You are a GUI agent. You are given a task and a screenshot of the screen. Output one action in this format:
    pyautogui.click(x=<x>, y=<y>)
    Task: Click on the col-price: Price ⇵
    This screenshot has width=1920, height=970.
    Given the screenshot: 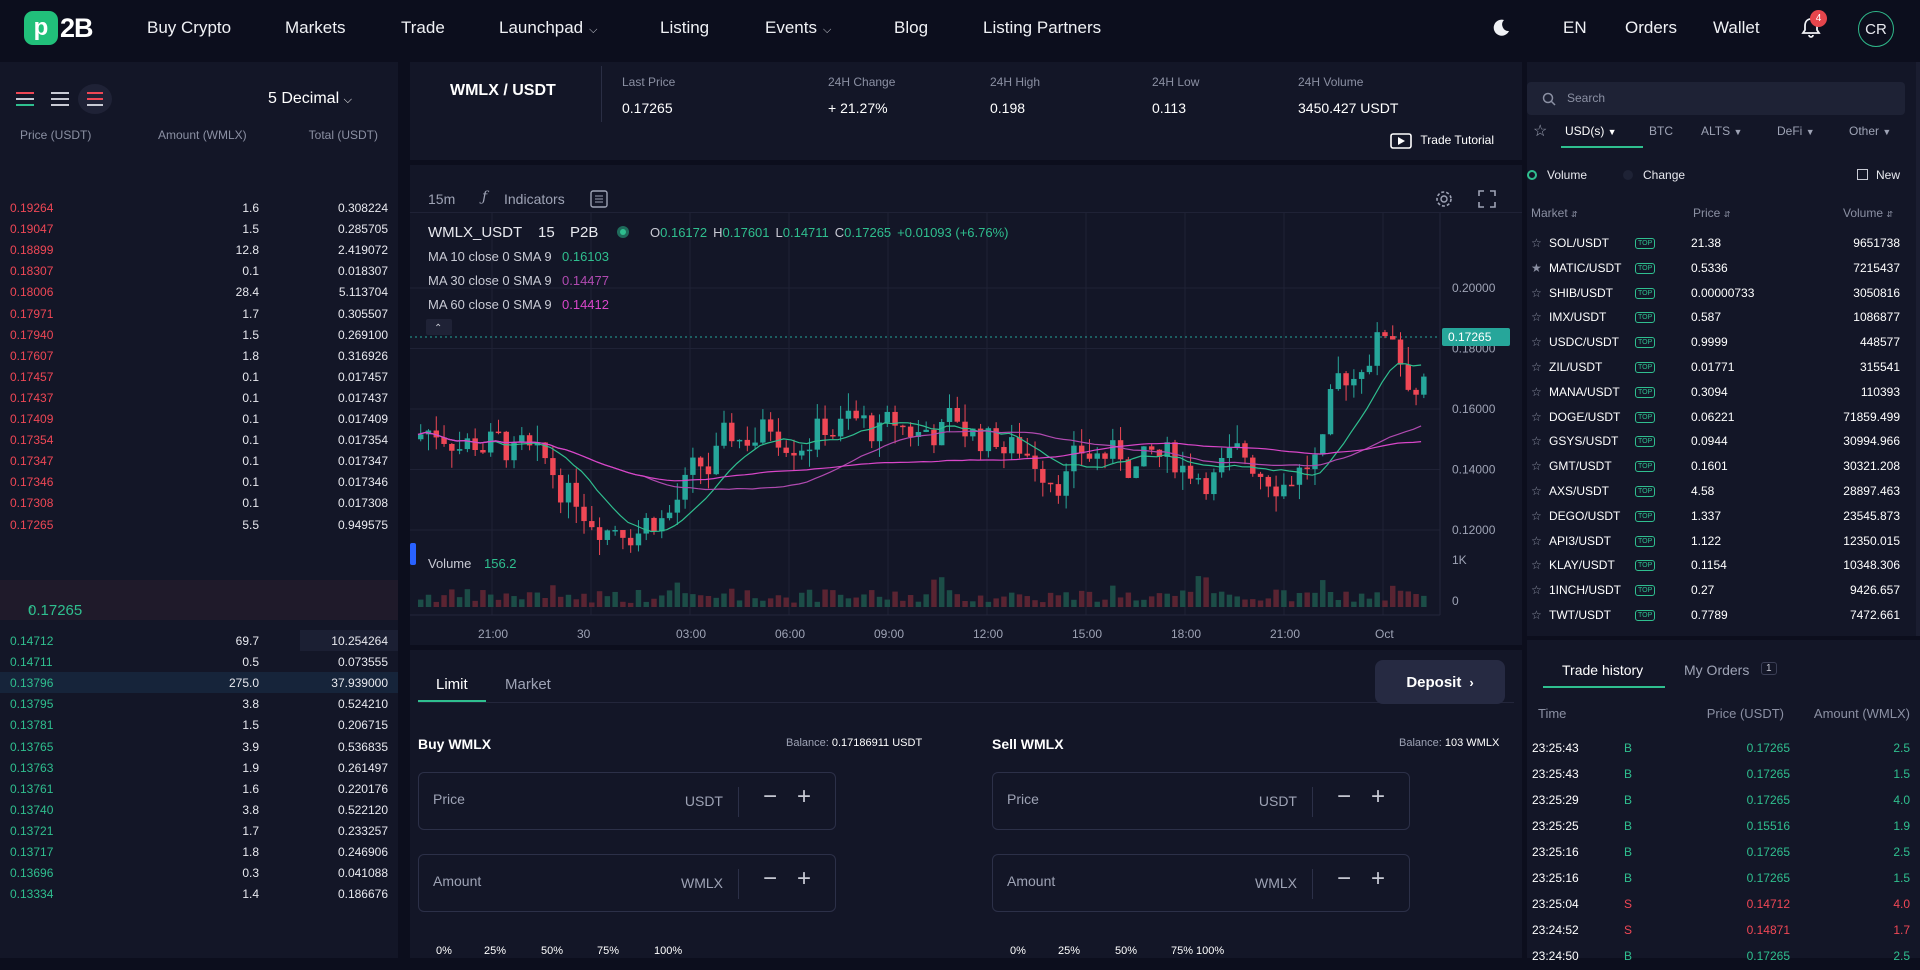 What is the action you would take?
    pyautogui.click(x=1711, y=213)
    